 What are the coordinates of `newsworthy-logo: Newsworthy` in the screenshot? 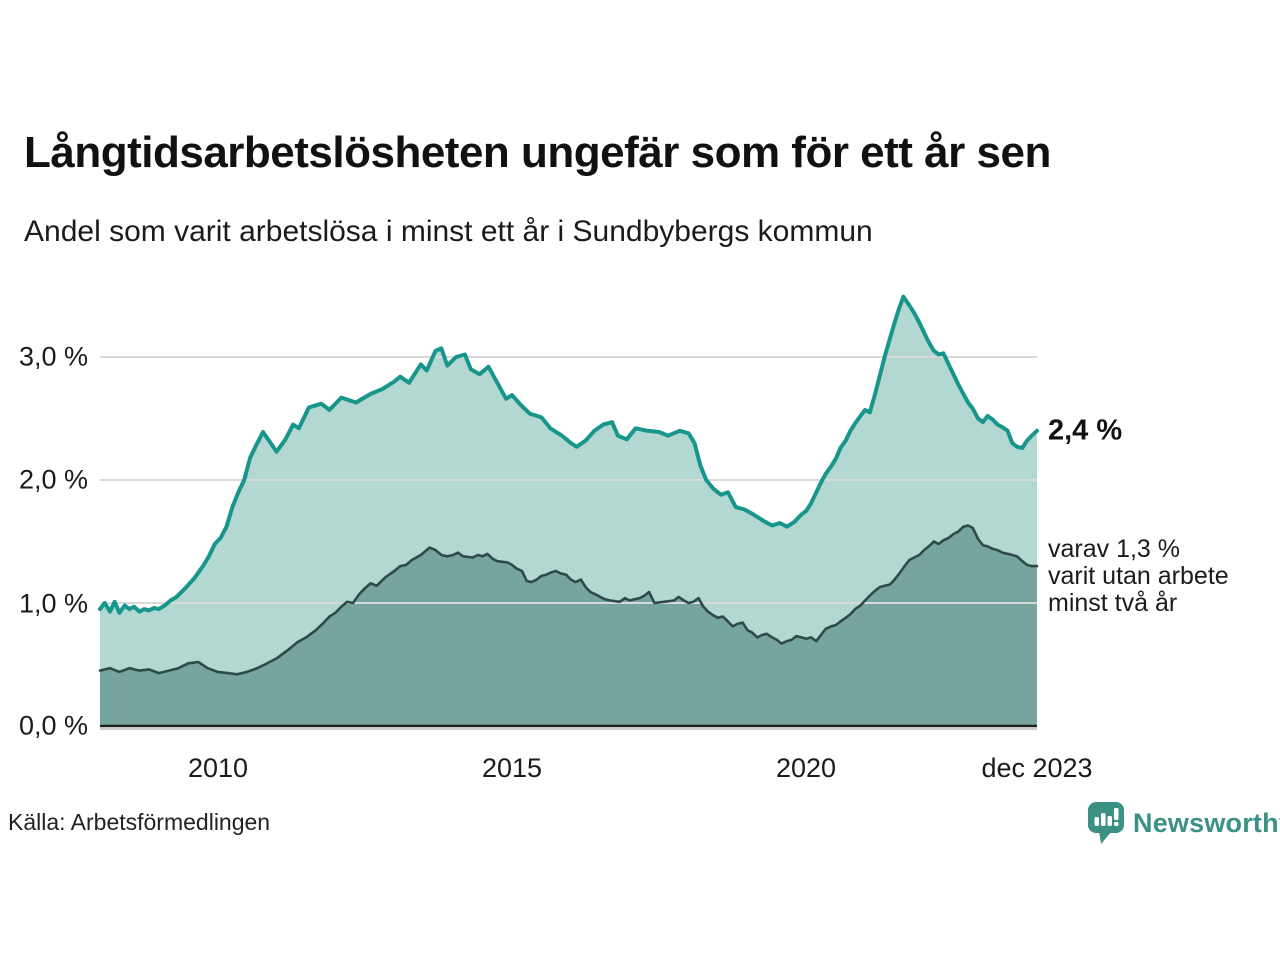 It's located at (1183, 823).